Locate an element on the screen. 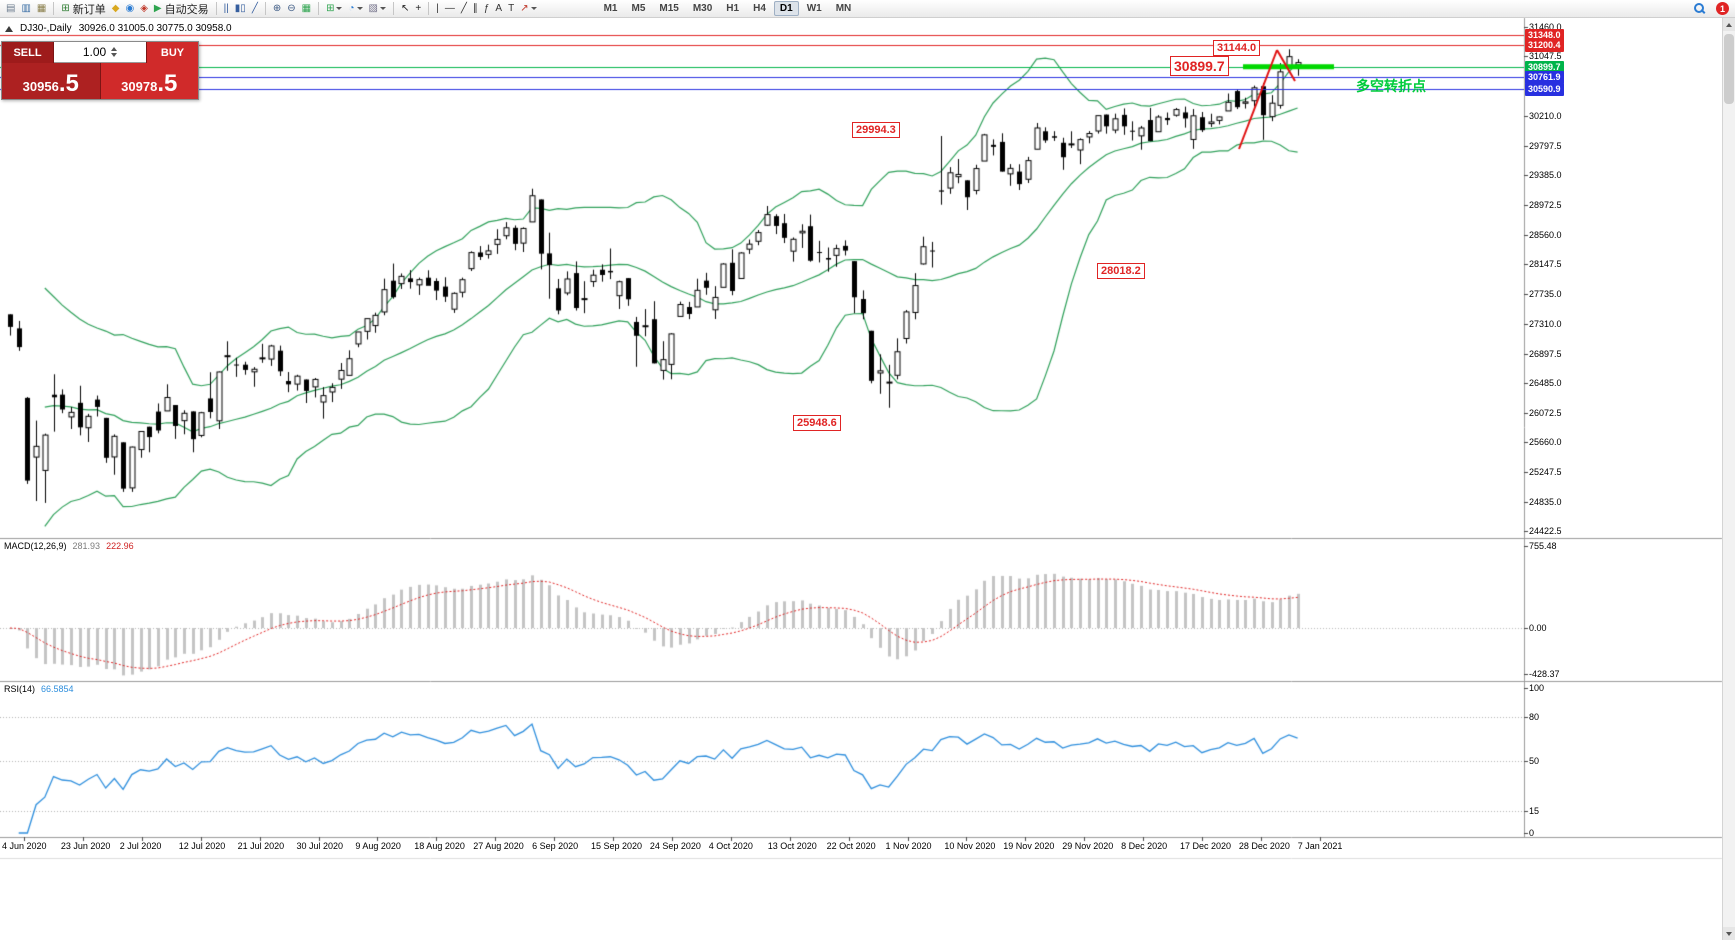 The width and height of the screenshot is (1735, 940). line-chart-button: ╱ is located at coordinates (255, 9).